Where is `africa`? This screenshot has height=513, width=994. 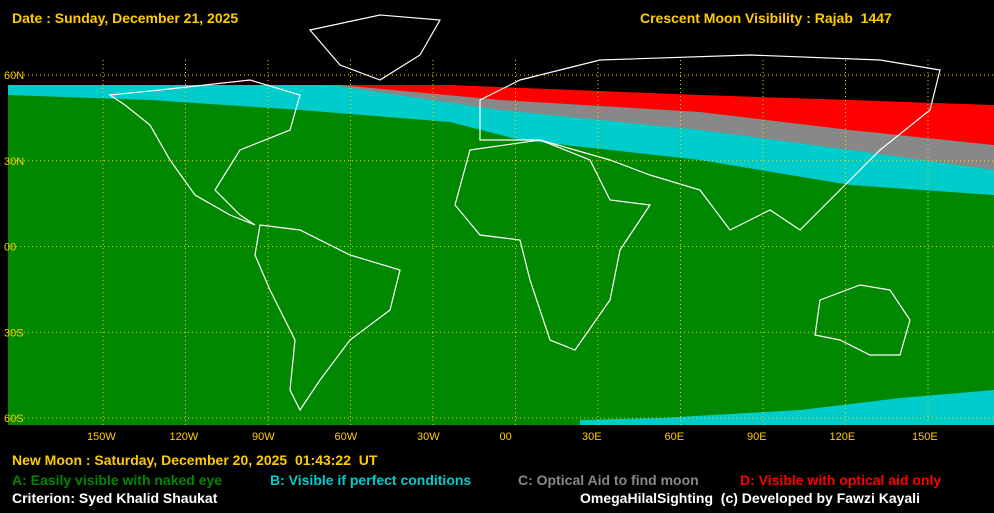
africa is located at coordinates (553, 245).